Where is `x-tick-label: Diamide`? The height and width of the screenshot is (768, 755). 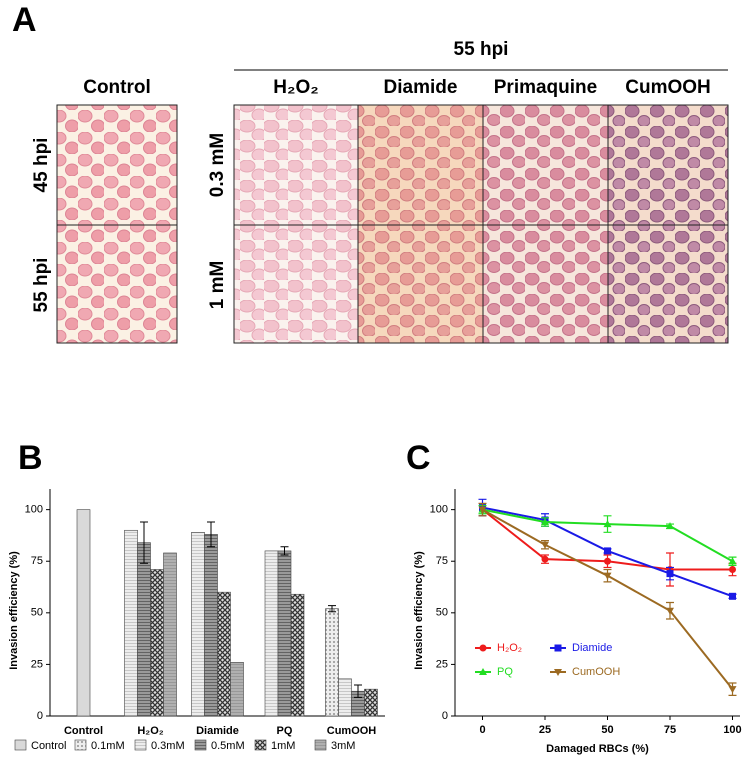 x-tick-label: Diamide is located at coordinates (217, 731).